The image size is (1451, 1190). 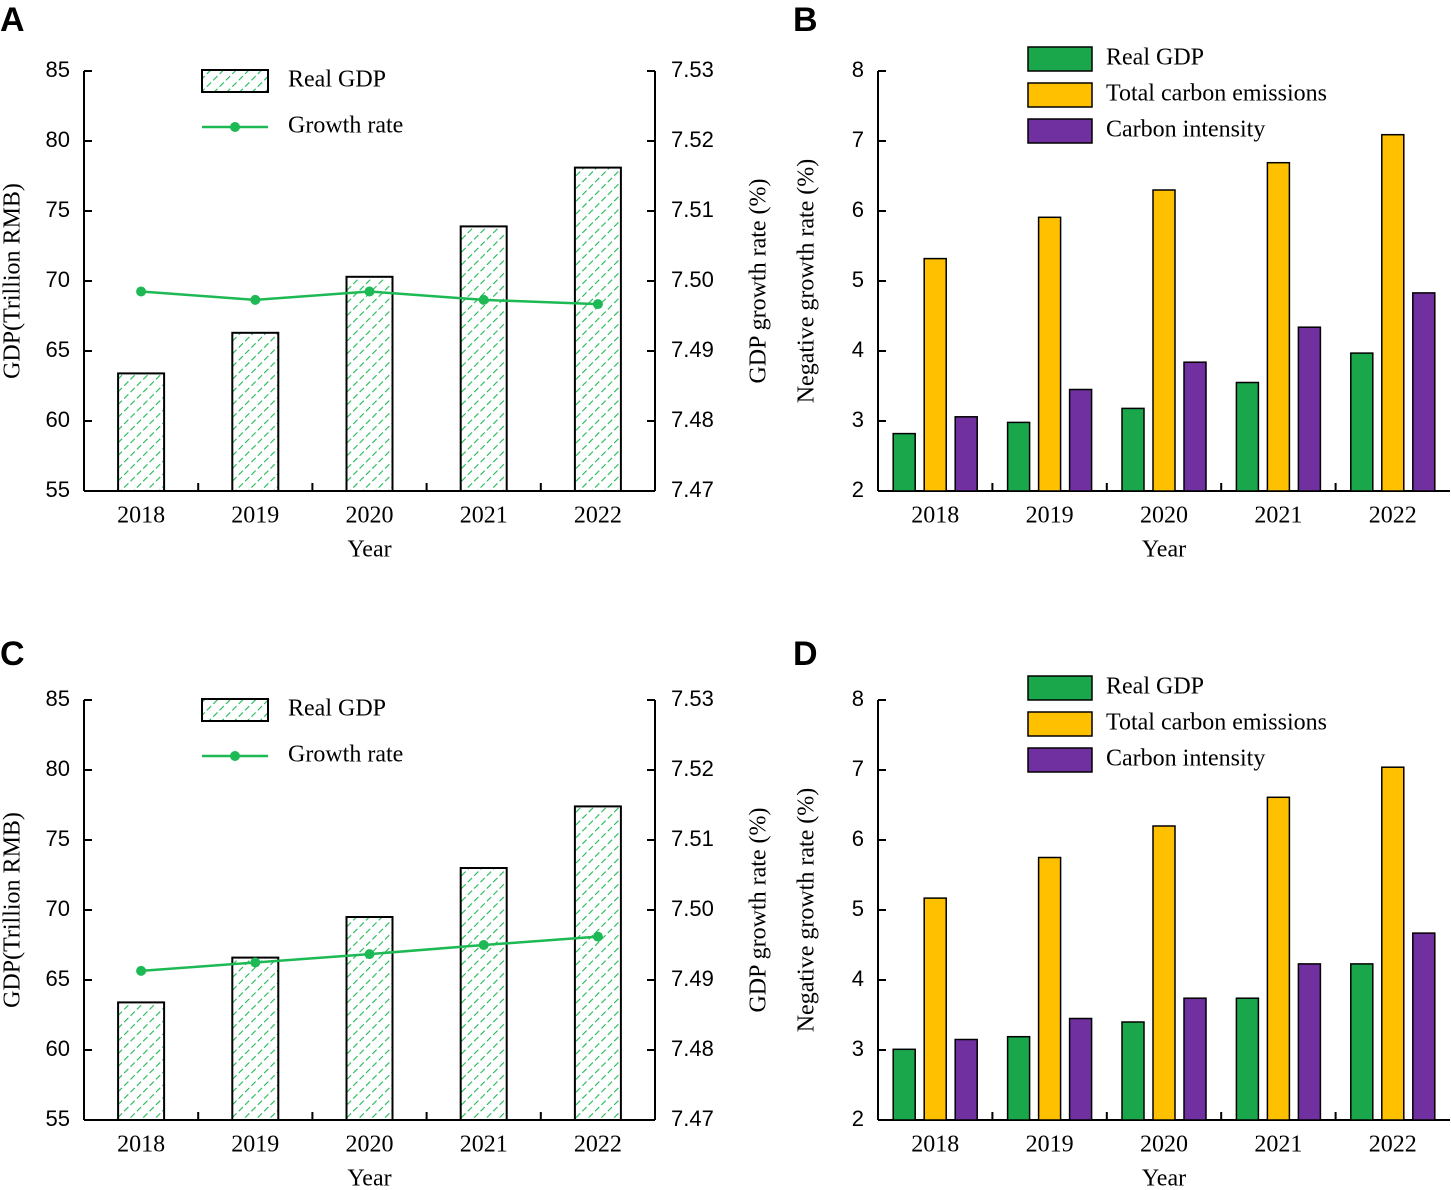 What do you see at coordinates (12, 654) in the screenshot?
I see `panel-letter: C` at bounding box center [12, 654].